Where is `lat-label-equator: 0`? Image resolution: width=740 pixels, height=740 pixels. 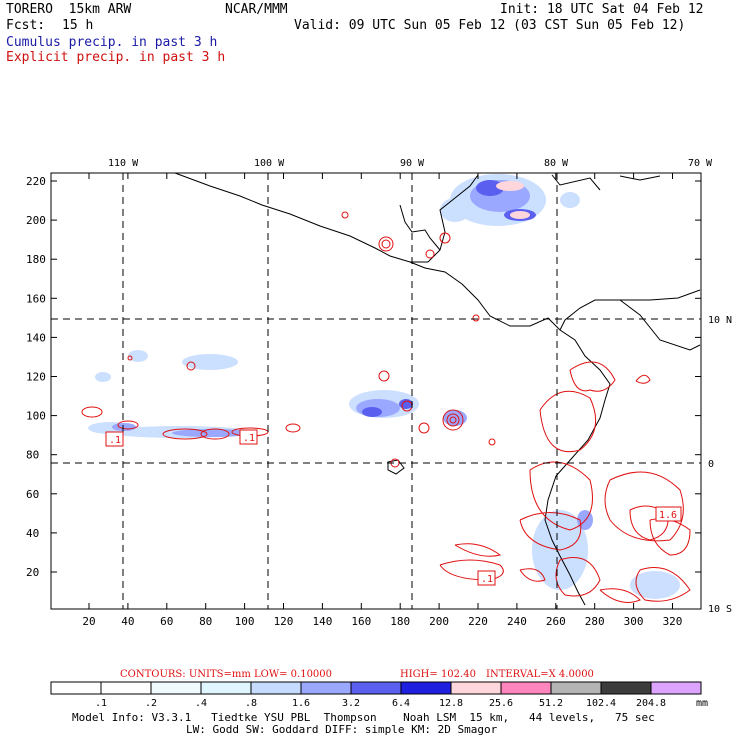
lat-label-equator: 0 is located at coordinates (711, 464).